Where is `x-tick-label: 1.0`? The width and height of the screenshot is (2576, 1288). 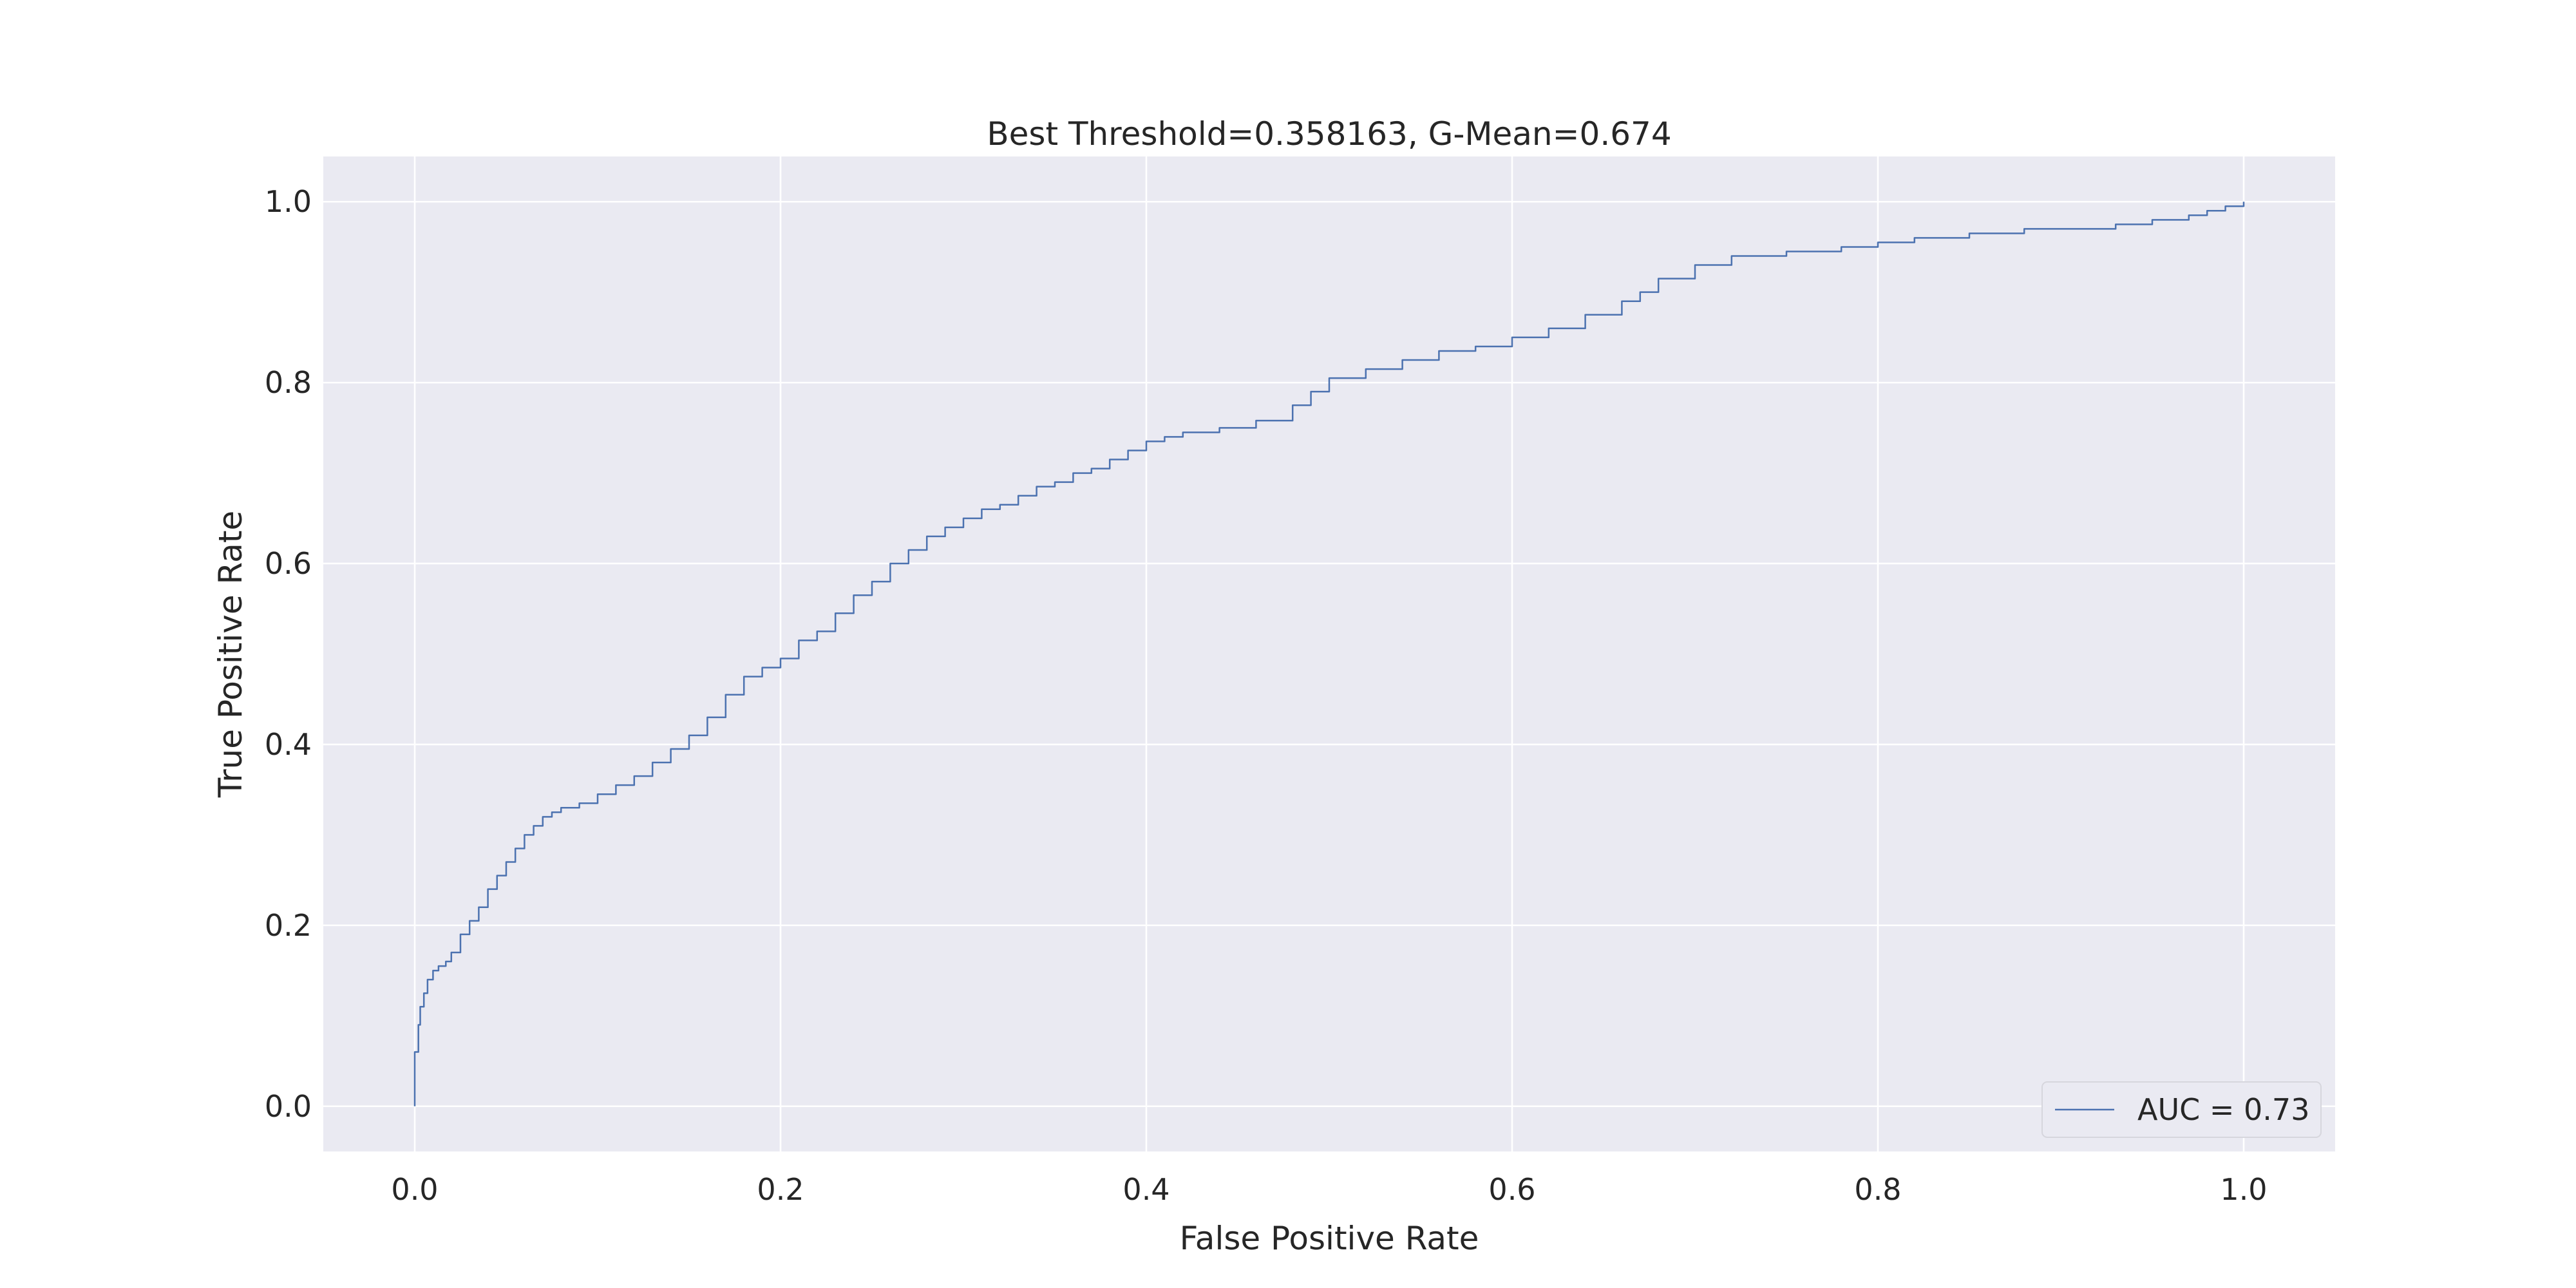
x-tick-label: 1.0 is located at coordinates (2243, 1189).